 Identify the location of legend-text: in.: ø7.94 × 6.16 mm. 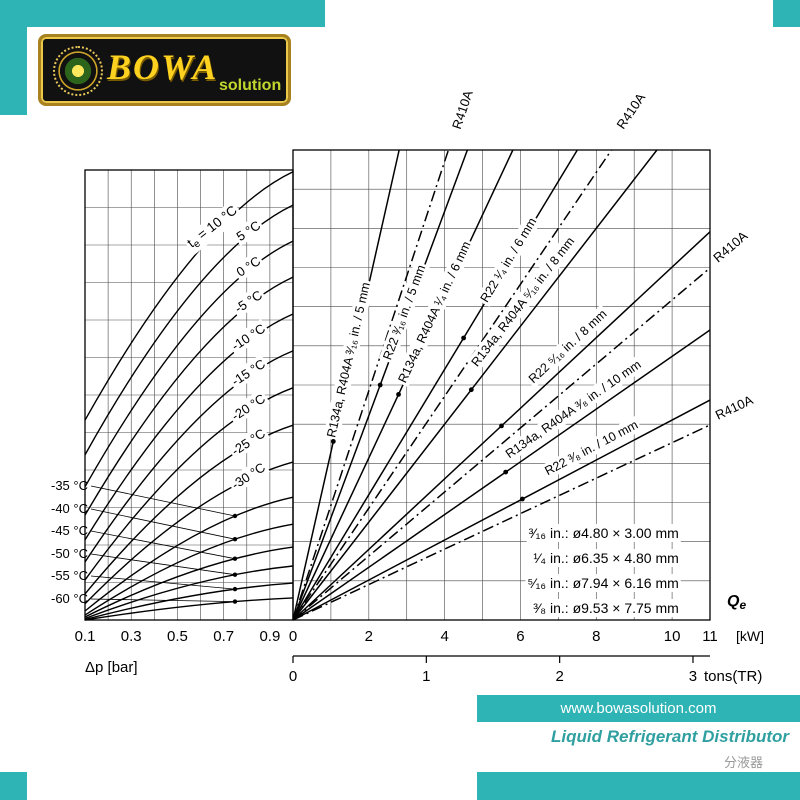
(614, 583).